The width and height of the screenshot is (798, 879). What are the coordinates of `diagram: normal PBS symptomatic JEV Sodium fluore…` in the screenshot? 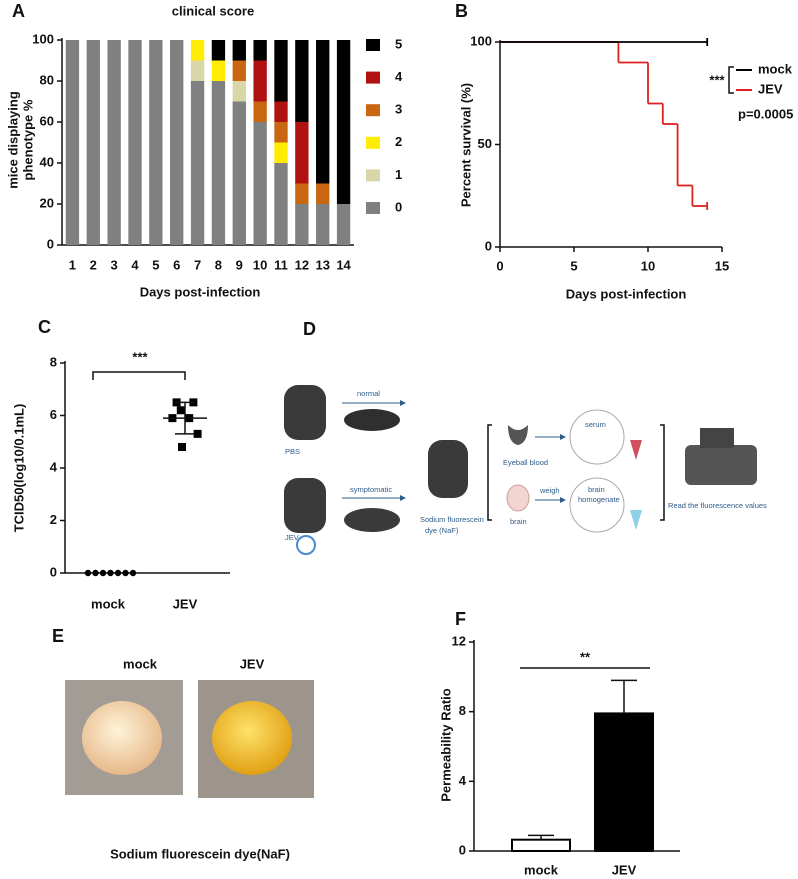 It's located at (525, 470).